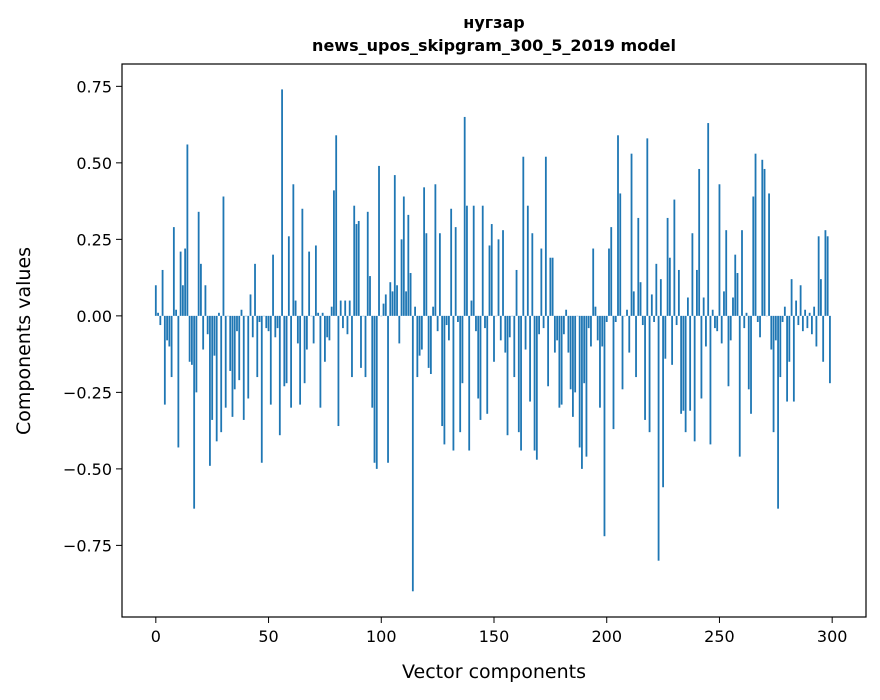 This screenshot has width=880, height=700. Describe the element at coordinates (94, 86) in the screenshot. I see `y-tick-label: 0.75` at that location.